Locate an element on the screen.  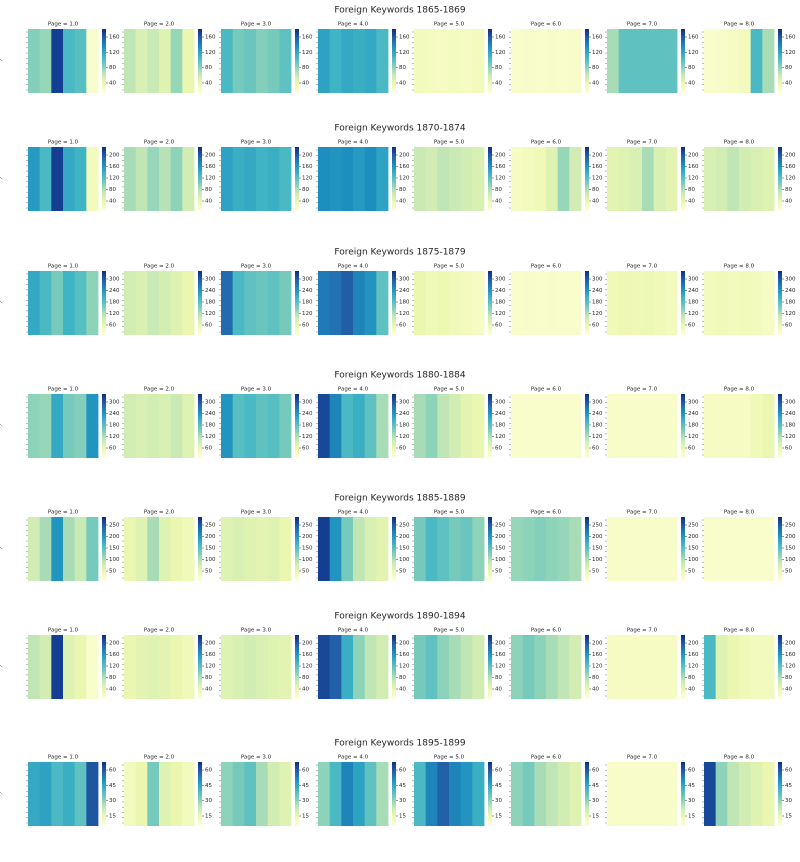
colorbar-tick-label: 30 is located at coordinates (595, 801).